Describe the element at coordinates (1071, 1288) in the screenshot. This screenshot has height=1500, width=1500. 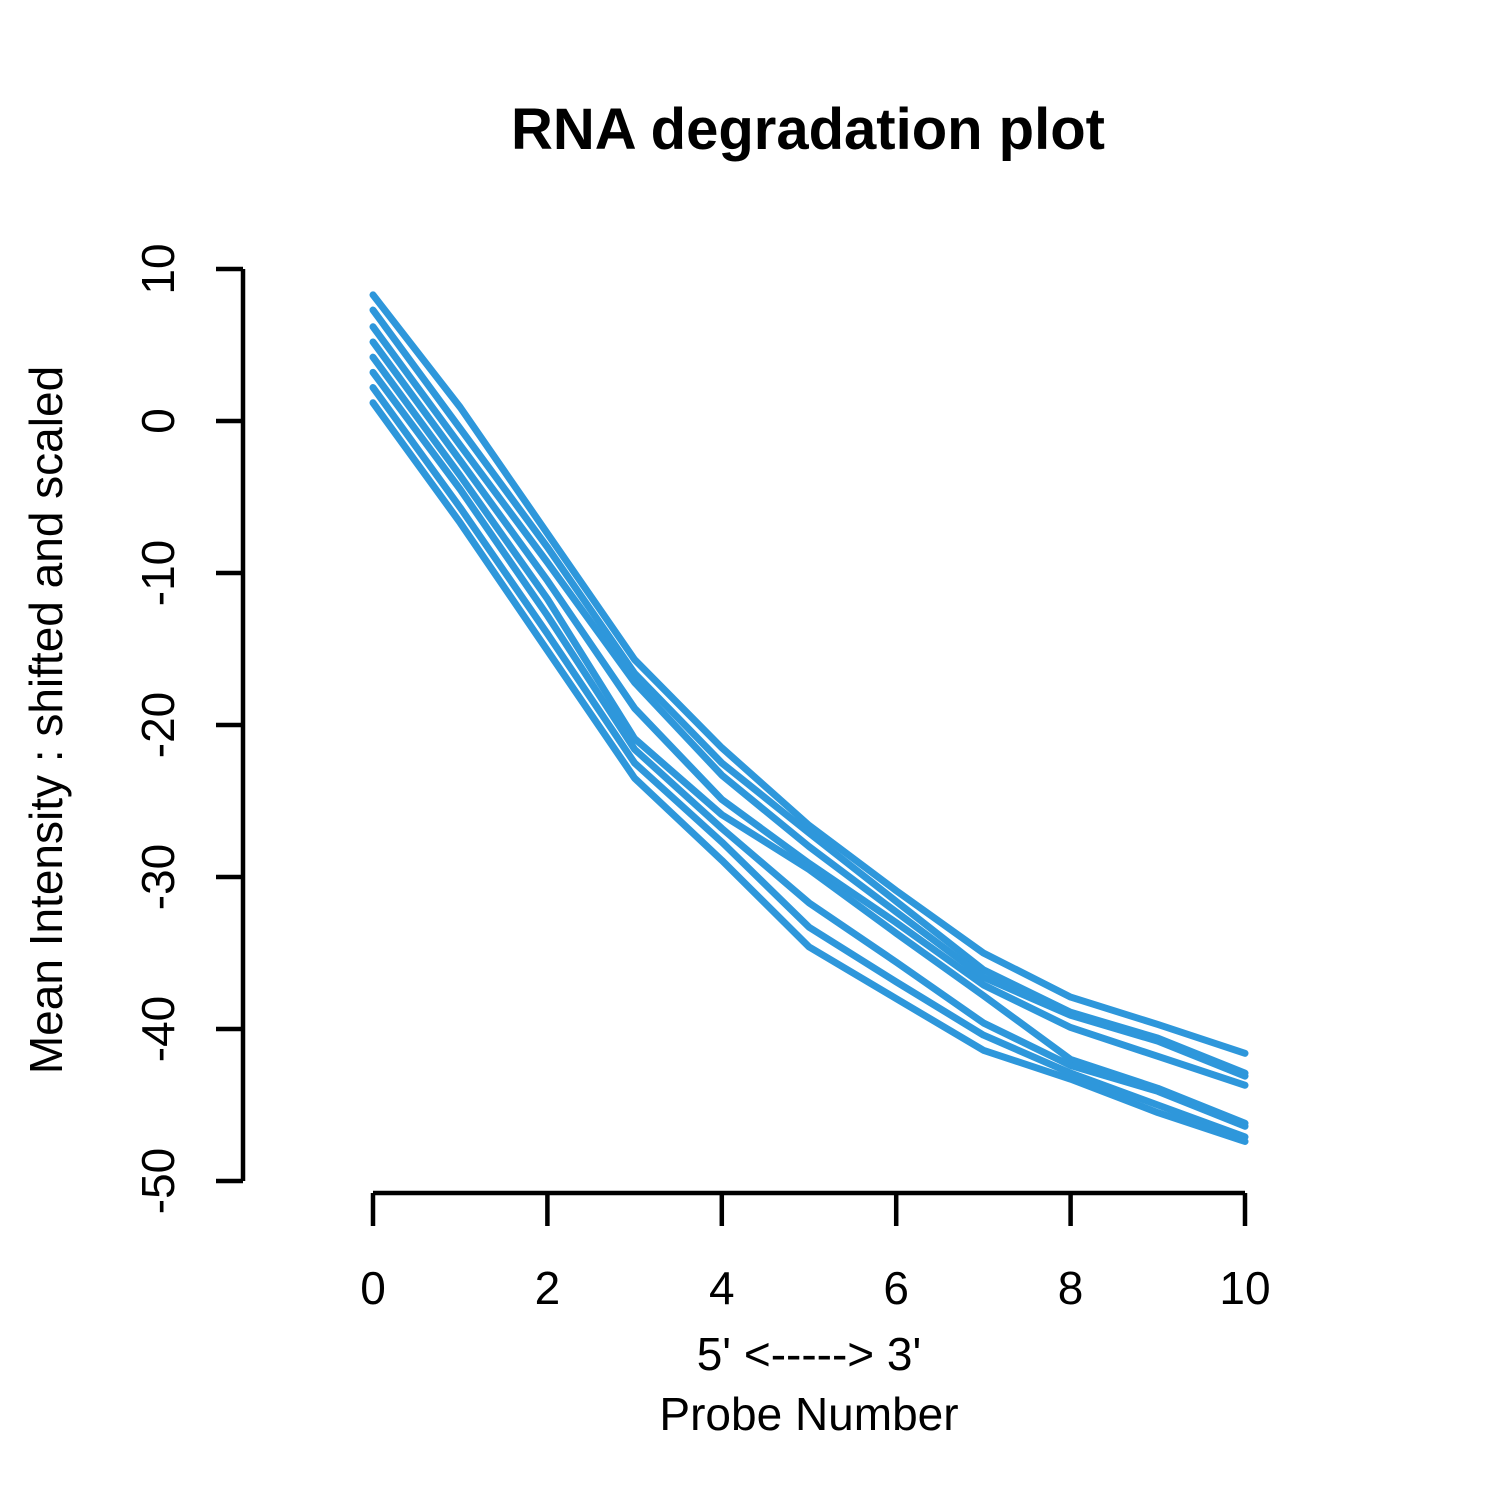
I see `x-tick-label: 8` at that location.